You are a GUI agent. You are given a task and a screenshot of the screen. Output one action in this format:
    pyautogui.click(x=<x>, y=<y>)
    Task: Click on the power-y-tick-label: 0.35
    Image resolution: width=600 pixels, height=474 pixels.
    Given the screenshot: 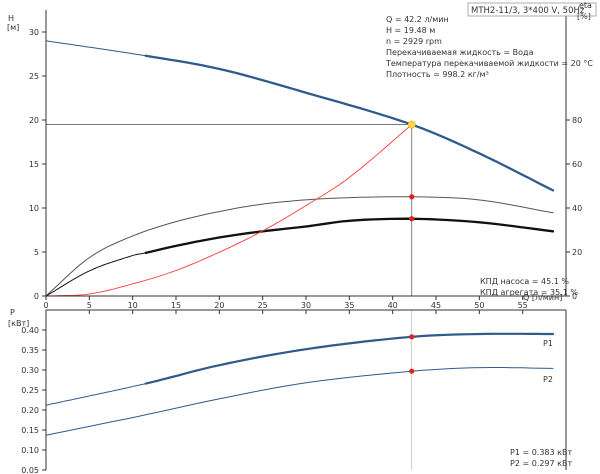 What is the action you would take?
    pyautogui.click(x=30, y=350)
    